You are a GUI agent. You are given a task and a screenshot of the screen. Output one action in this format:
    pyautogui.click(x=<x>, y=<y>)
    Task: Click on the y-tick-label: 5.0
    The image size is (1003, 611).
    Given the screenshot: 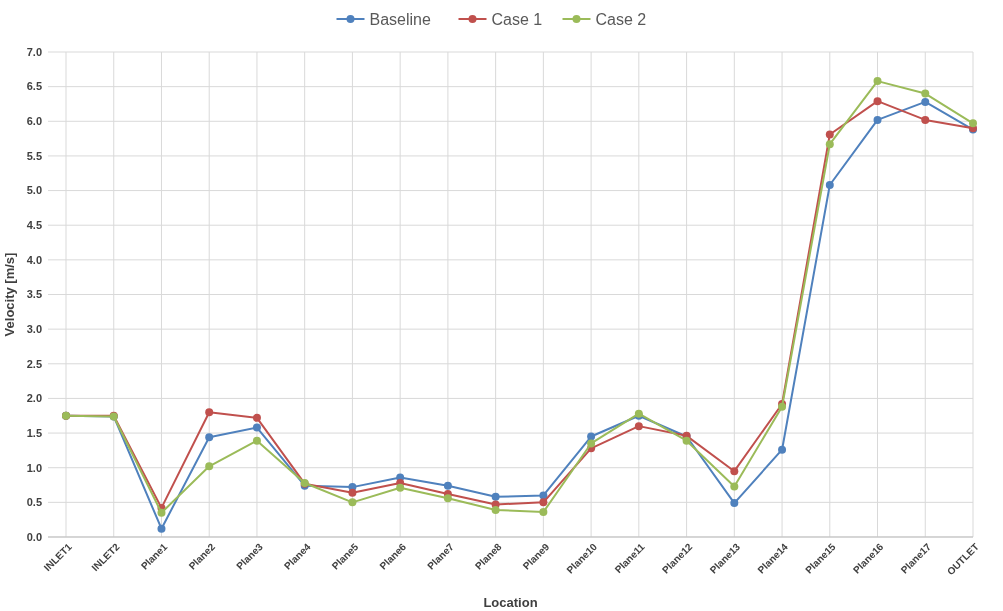 What is the action you would take?
    pyautogui.click(x=34, y=190)
    